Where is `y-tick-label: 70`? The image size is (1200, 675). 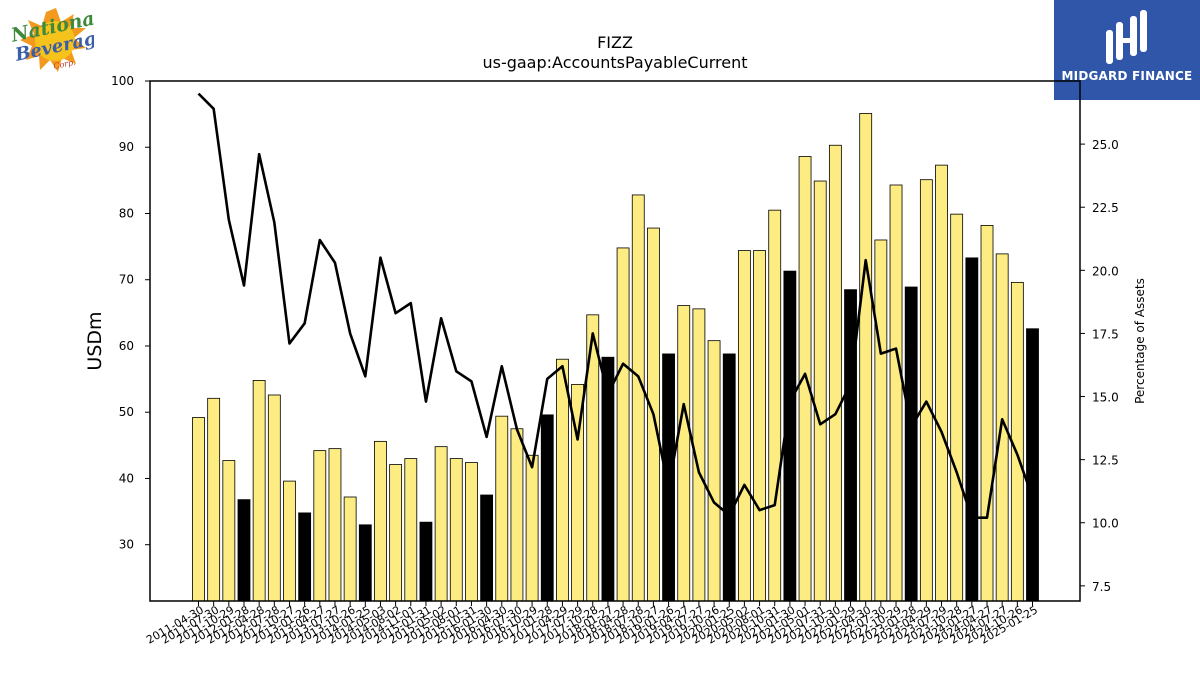
y-tick-label: 70 is located at coordinates (126, 280).